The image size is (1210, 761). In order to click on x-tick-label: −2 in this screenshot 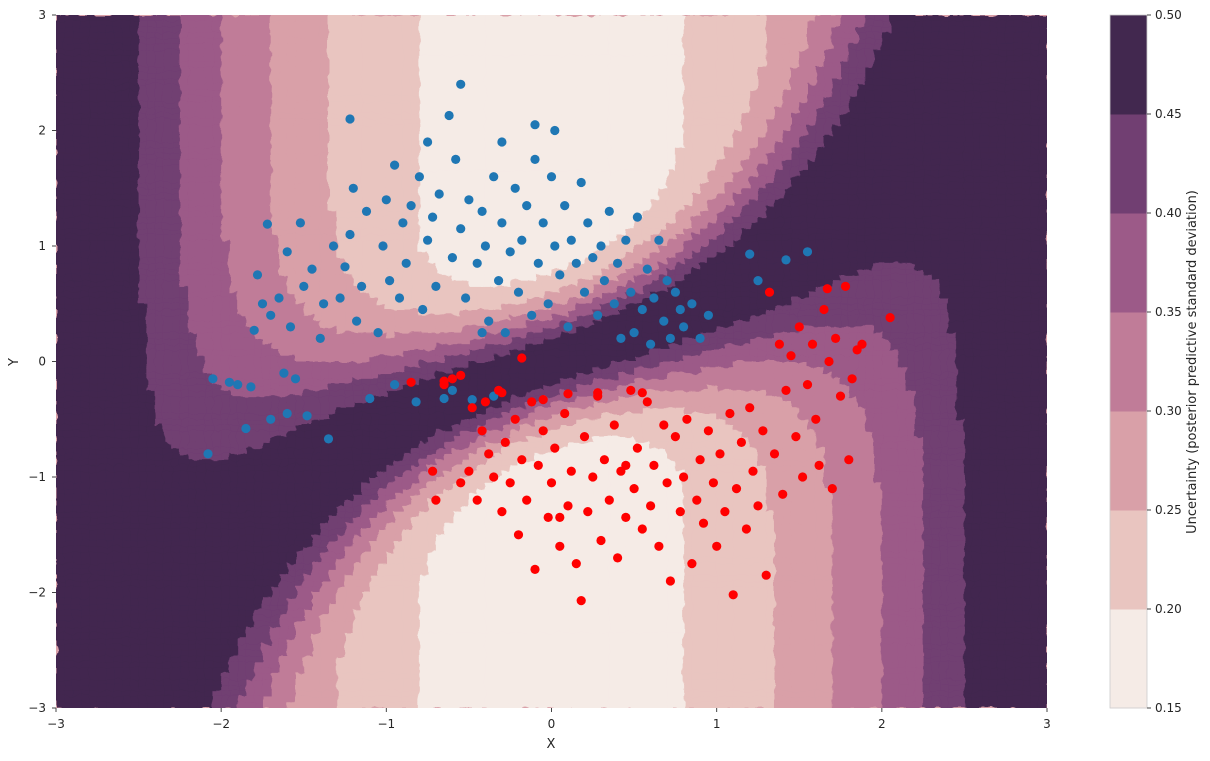, I will do `click(221, 724)`.